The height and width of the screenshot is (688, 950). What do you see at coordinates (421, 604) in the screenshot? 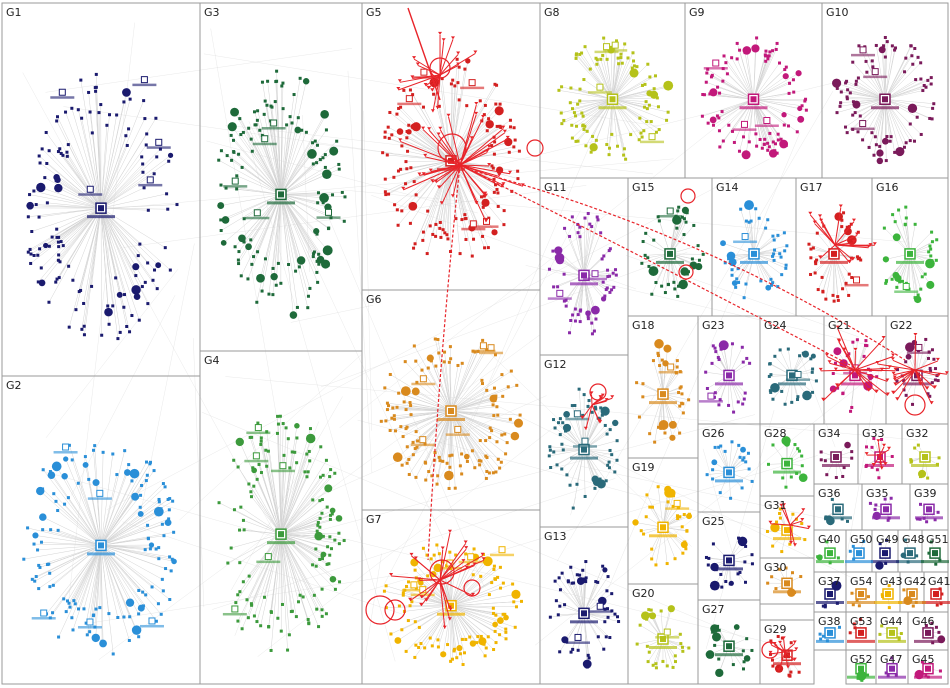
I see `g7-edge-arrow` at bounding box center [421, 604].